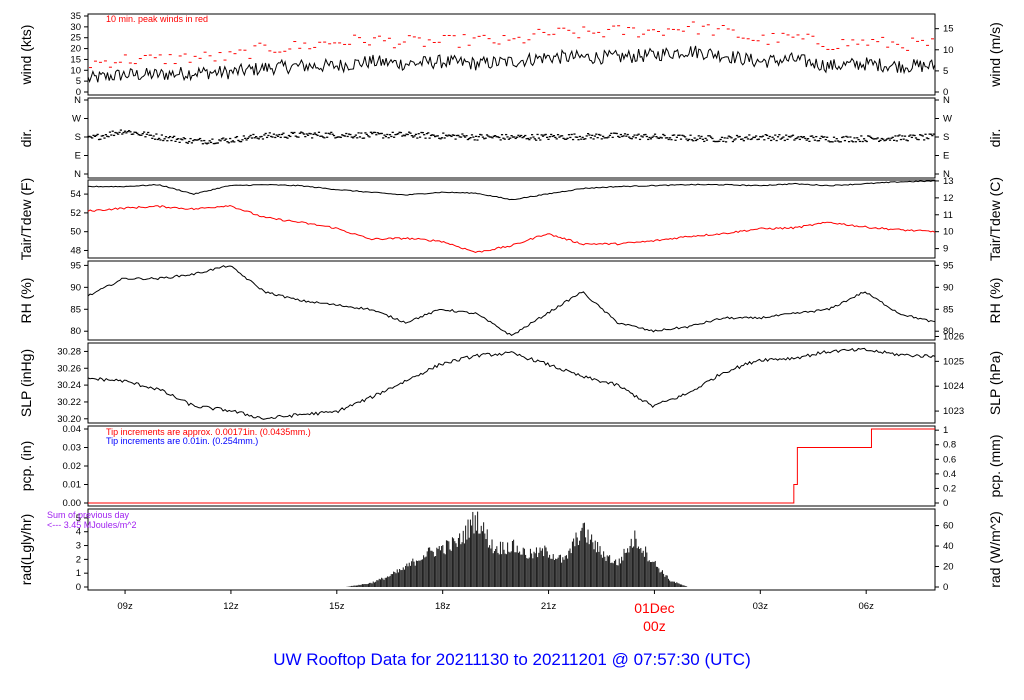  I want to click on tick-label: 5, so click(78, 518).